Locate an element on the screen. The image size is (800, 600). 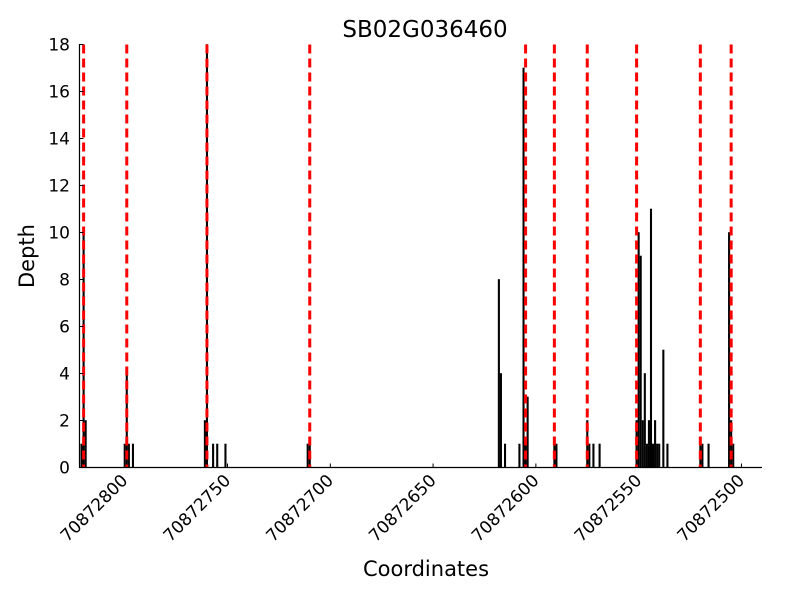
y-tick-label: 2 is located at coordinates (64, 422).